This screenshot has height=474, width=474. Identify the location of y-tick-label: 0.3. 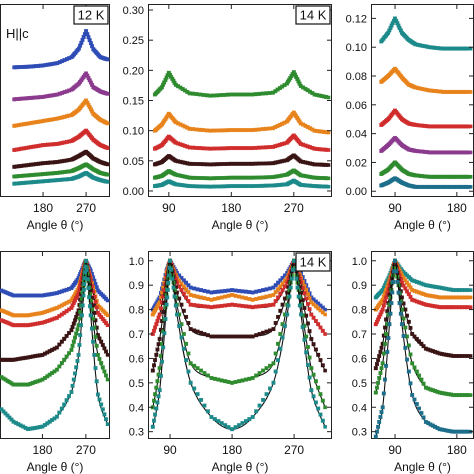
(359, 433).